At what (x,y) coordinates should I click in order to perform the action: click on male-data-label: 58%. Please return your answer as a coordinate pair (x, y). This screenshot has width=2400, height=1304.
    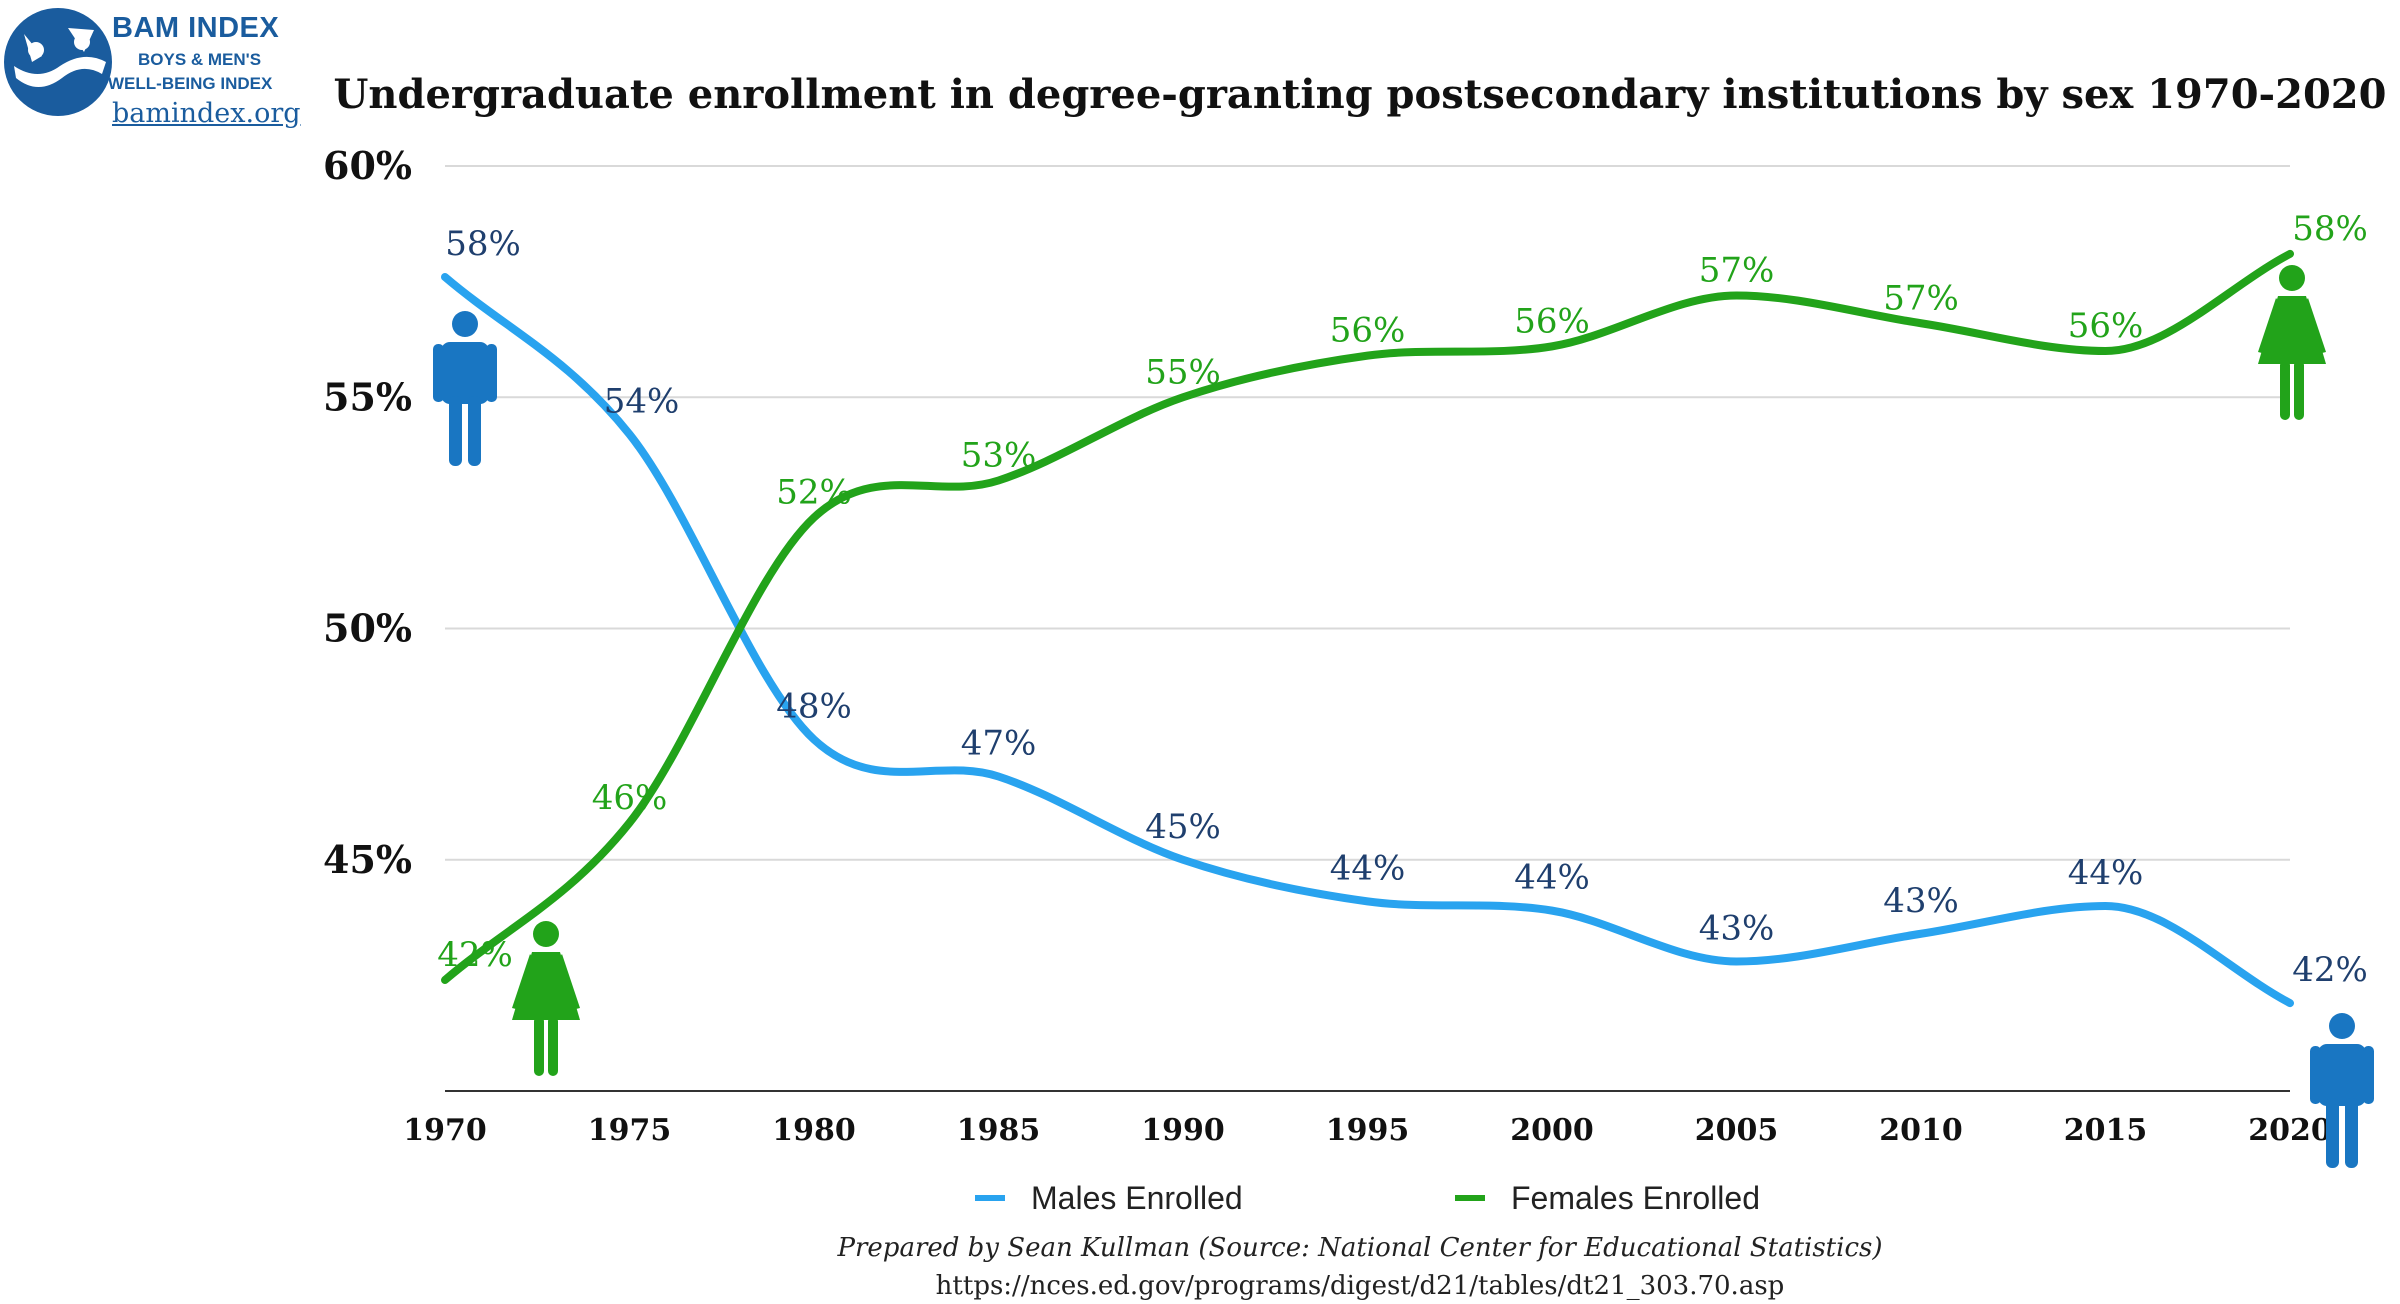
    Looking at the image, I should click on (483, 244).